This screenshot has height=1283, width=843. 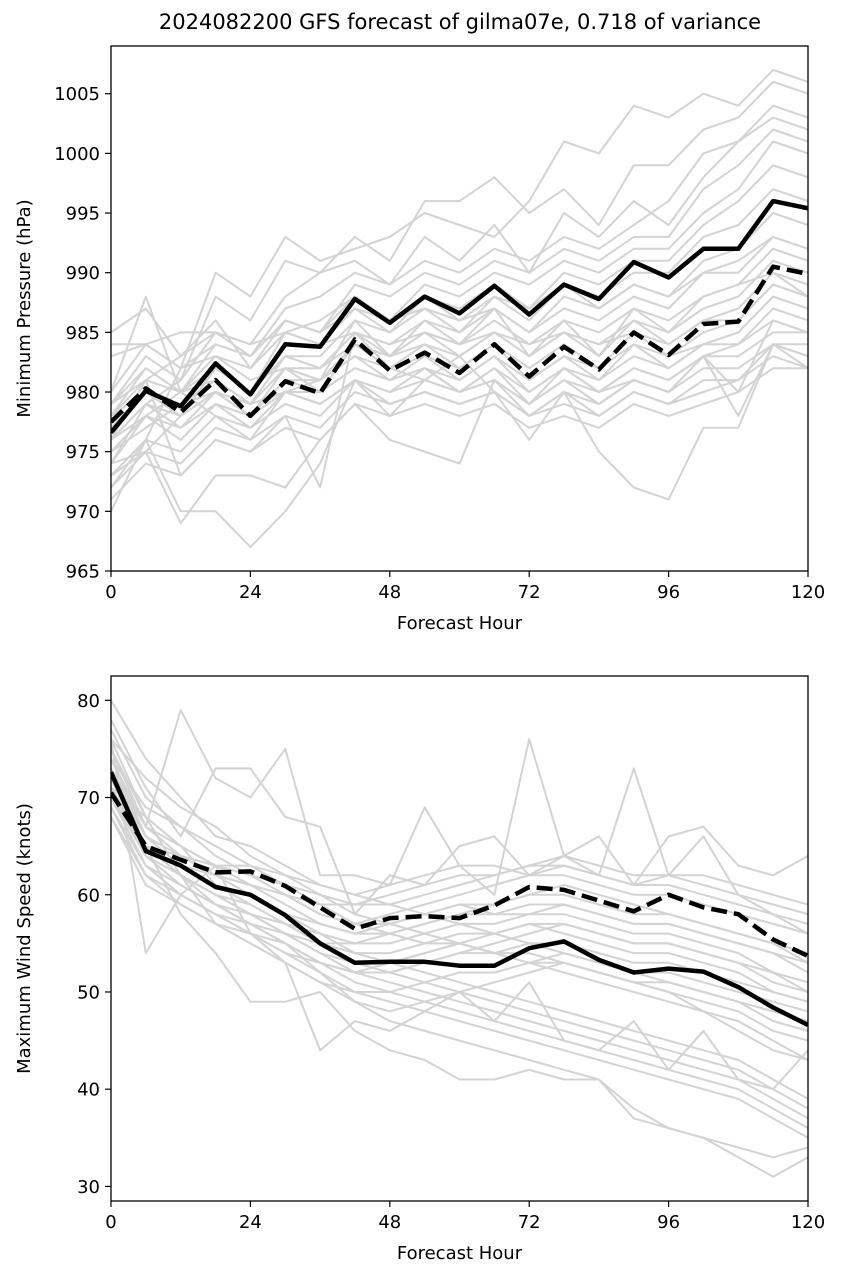 I want to click on y-tick-label: 975, so click(x=83, y=452).